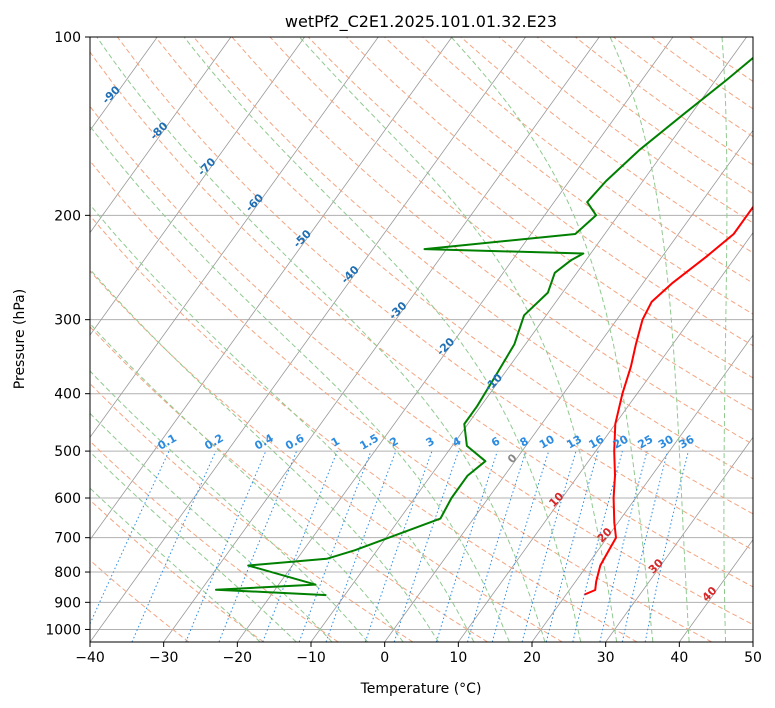  Describe the element at coordinates (67, 334) in the screenshot. I see `y-axis-ticks: 100 200 300 400 500 600 700 800 900 1000` at that location.